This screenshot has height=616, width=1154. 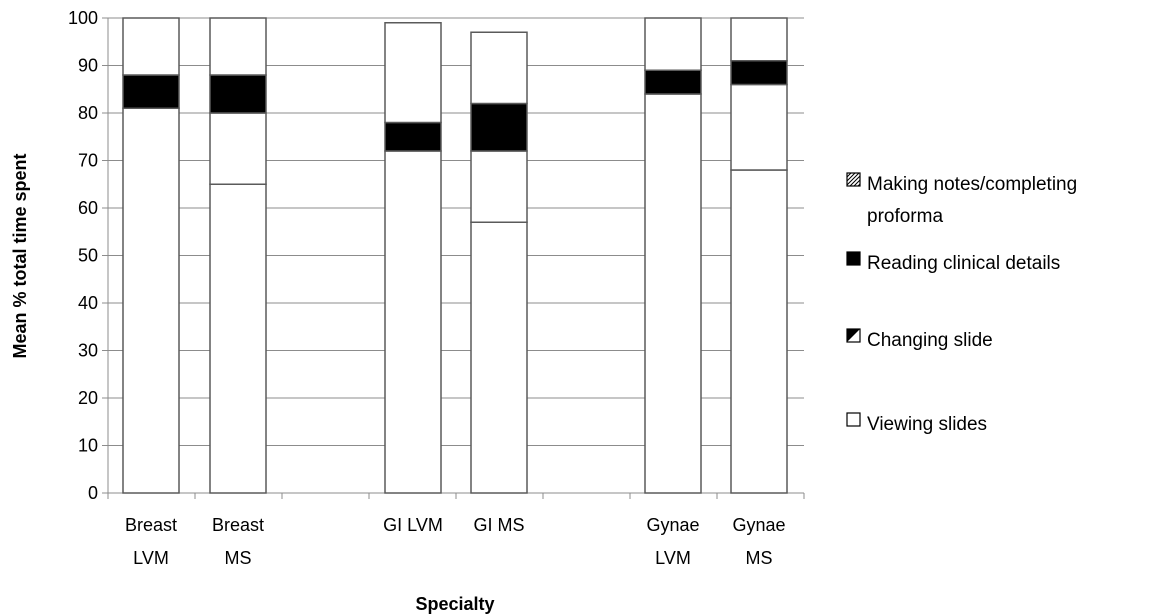 I want to click on bar-segment: Breast MS — Viewing slides: 65, so click(x=238, y=338).